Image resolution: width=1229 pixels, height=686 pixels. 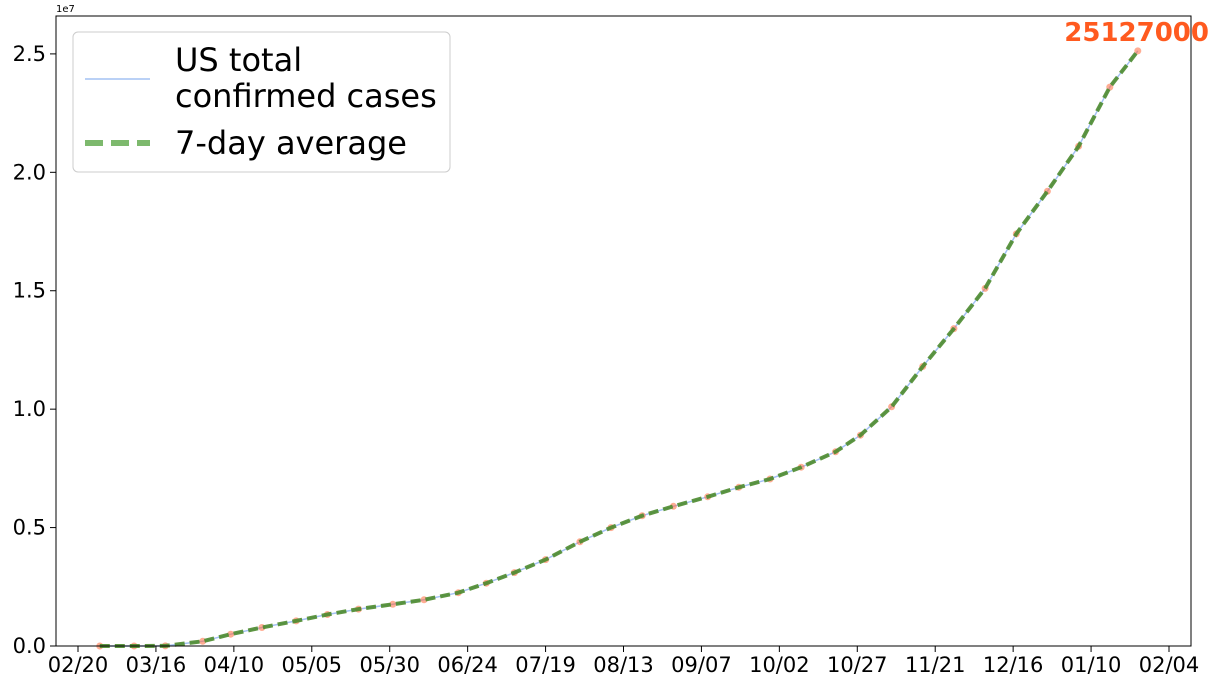 What do you see at coordinates (65, 9) in the screenshot?
I see `y-exponent-label: 1e7` at bounding box center [65, 9].